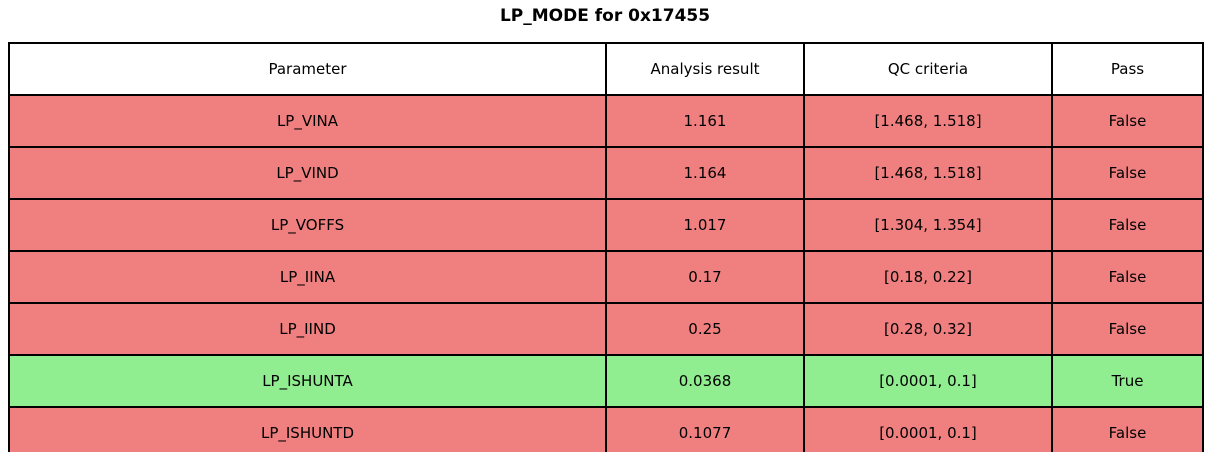 The image size is (1210, 452). What do you see at coordinates (705, 429) in the screenshot?
I see `result-cell: 0.1077` at bounding box center [705, 429].